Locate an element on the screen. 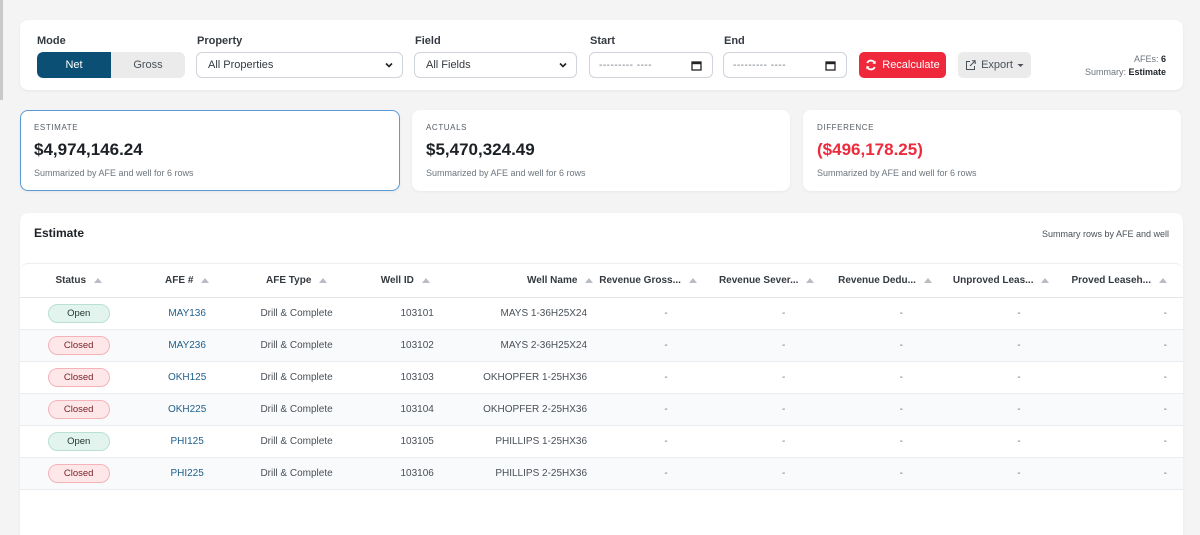  mode-toggle: Net Gross is located at coordinates (111, 65).